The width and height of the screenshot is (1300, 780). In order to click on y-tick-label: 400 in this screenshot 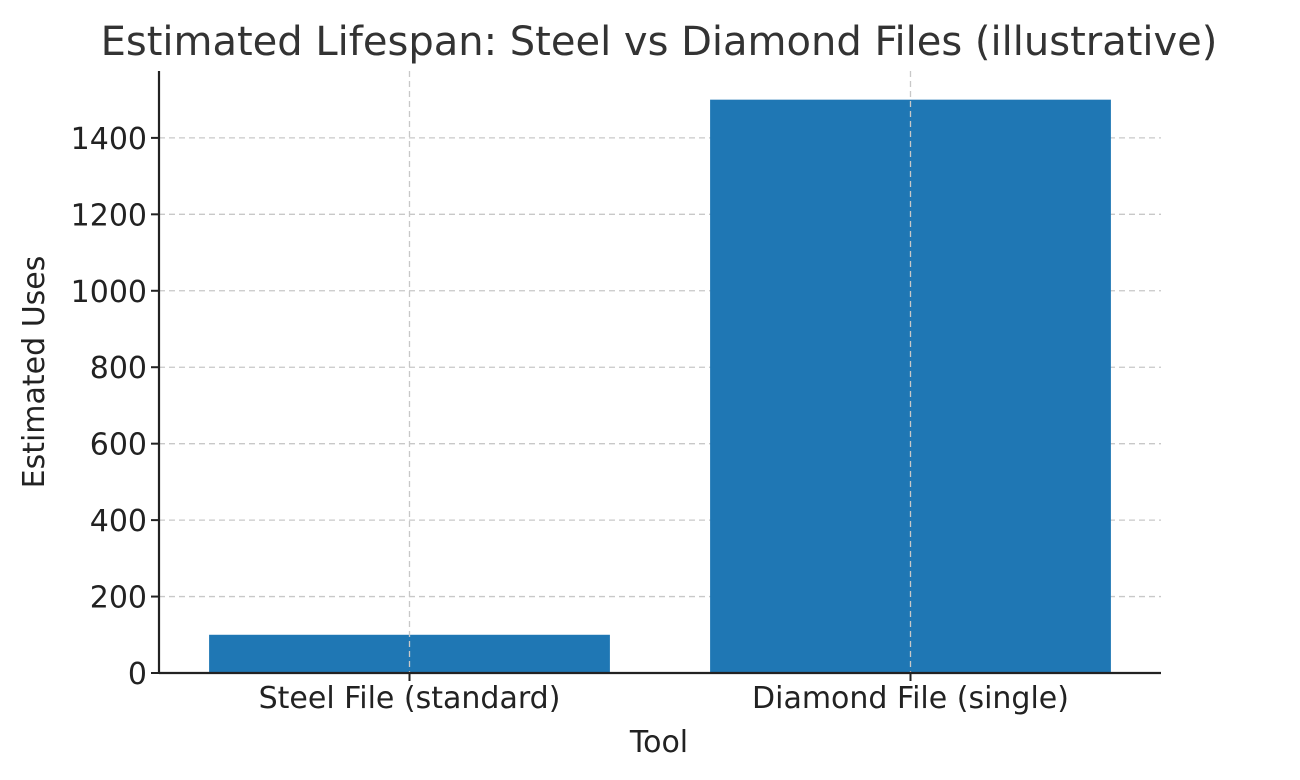, I will do `click(118, 521)`.